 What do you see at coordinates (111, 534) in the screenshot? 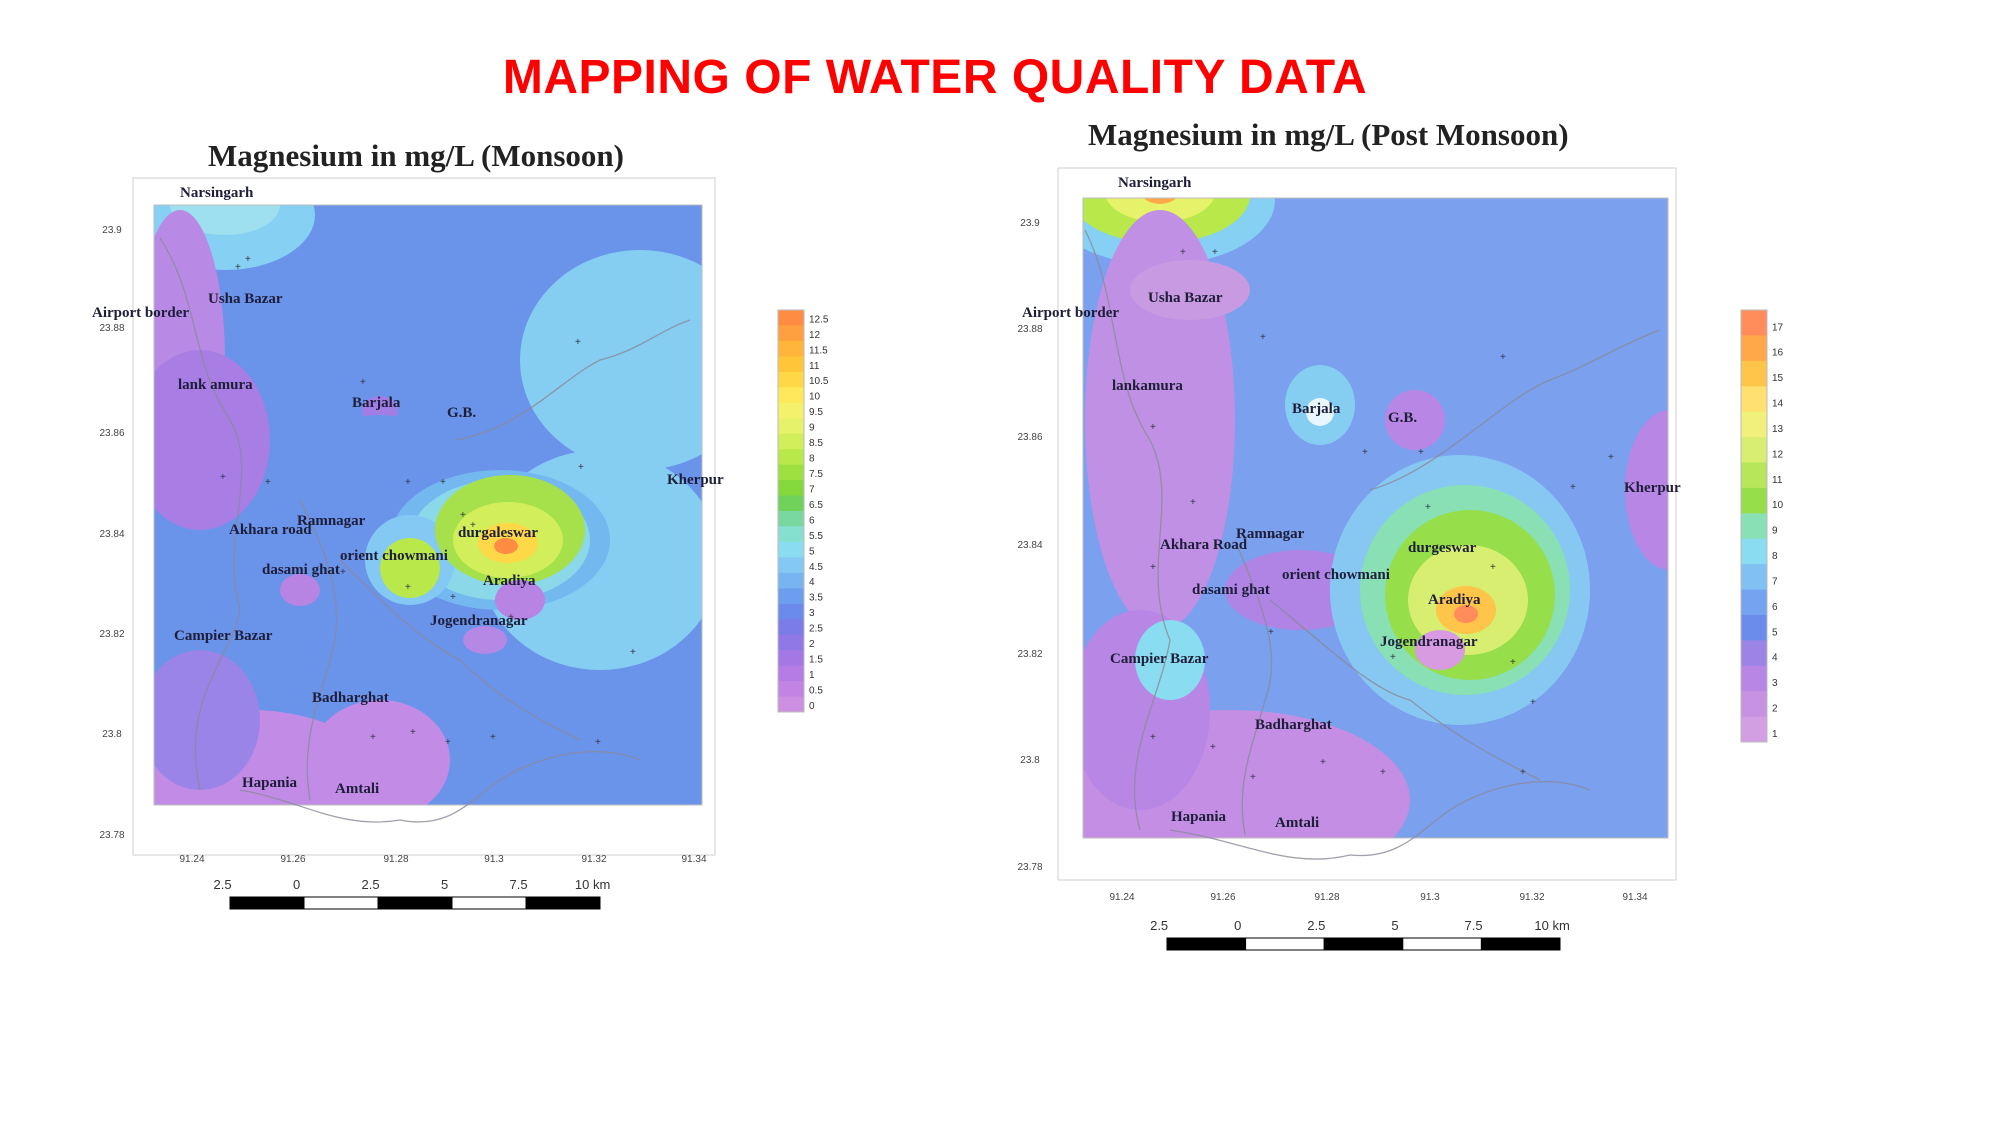
I see `lat-tick-label: 23.84` at bounding box center [111, 534].